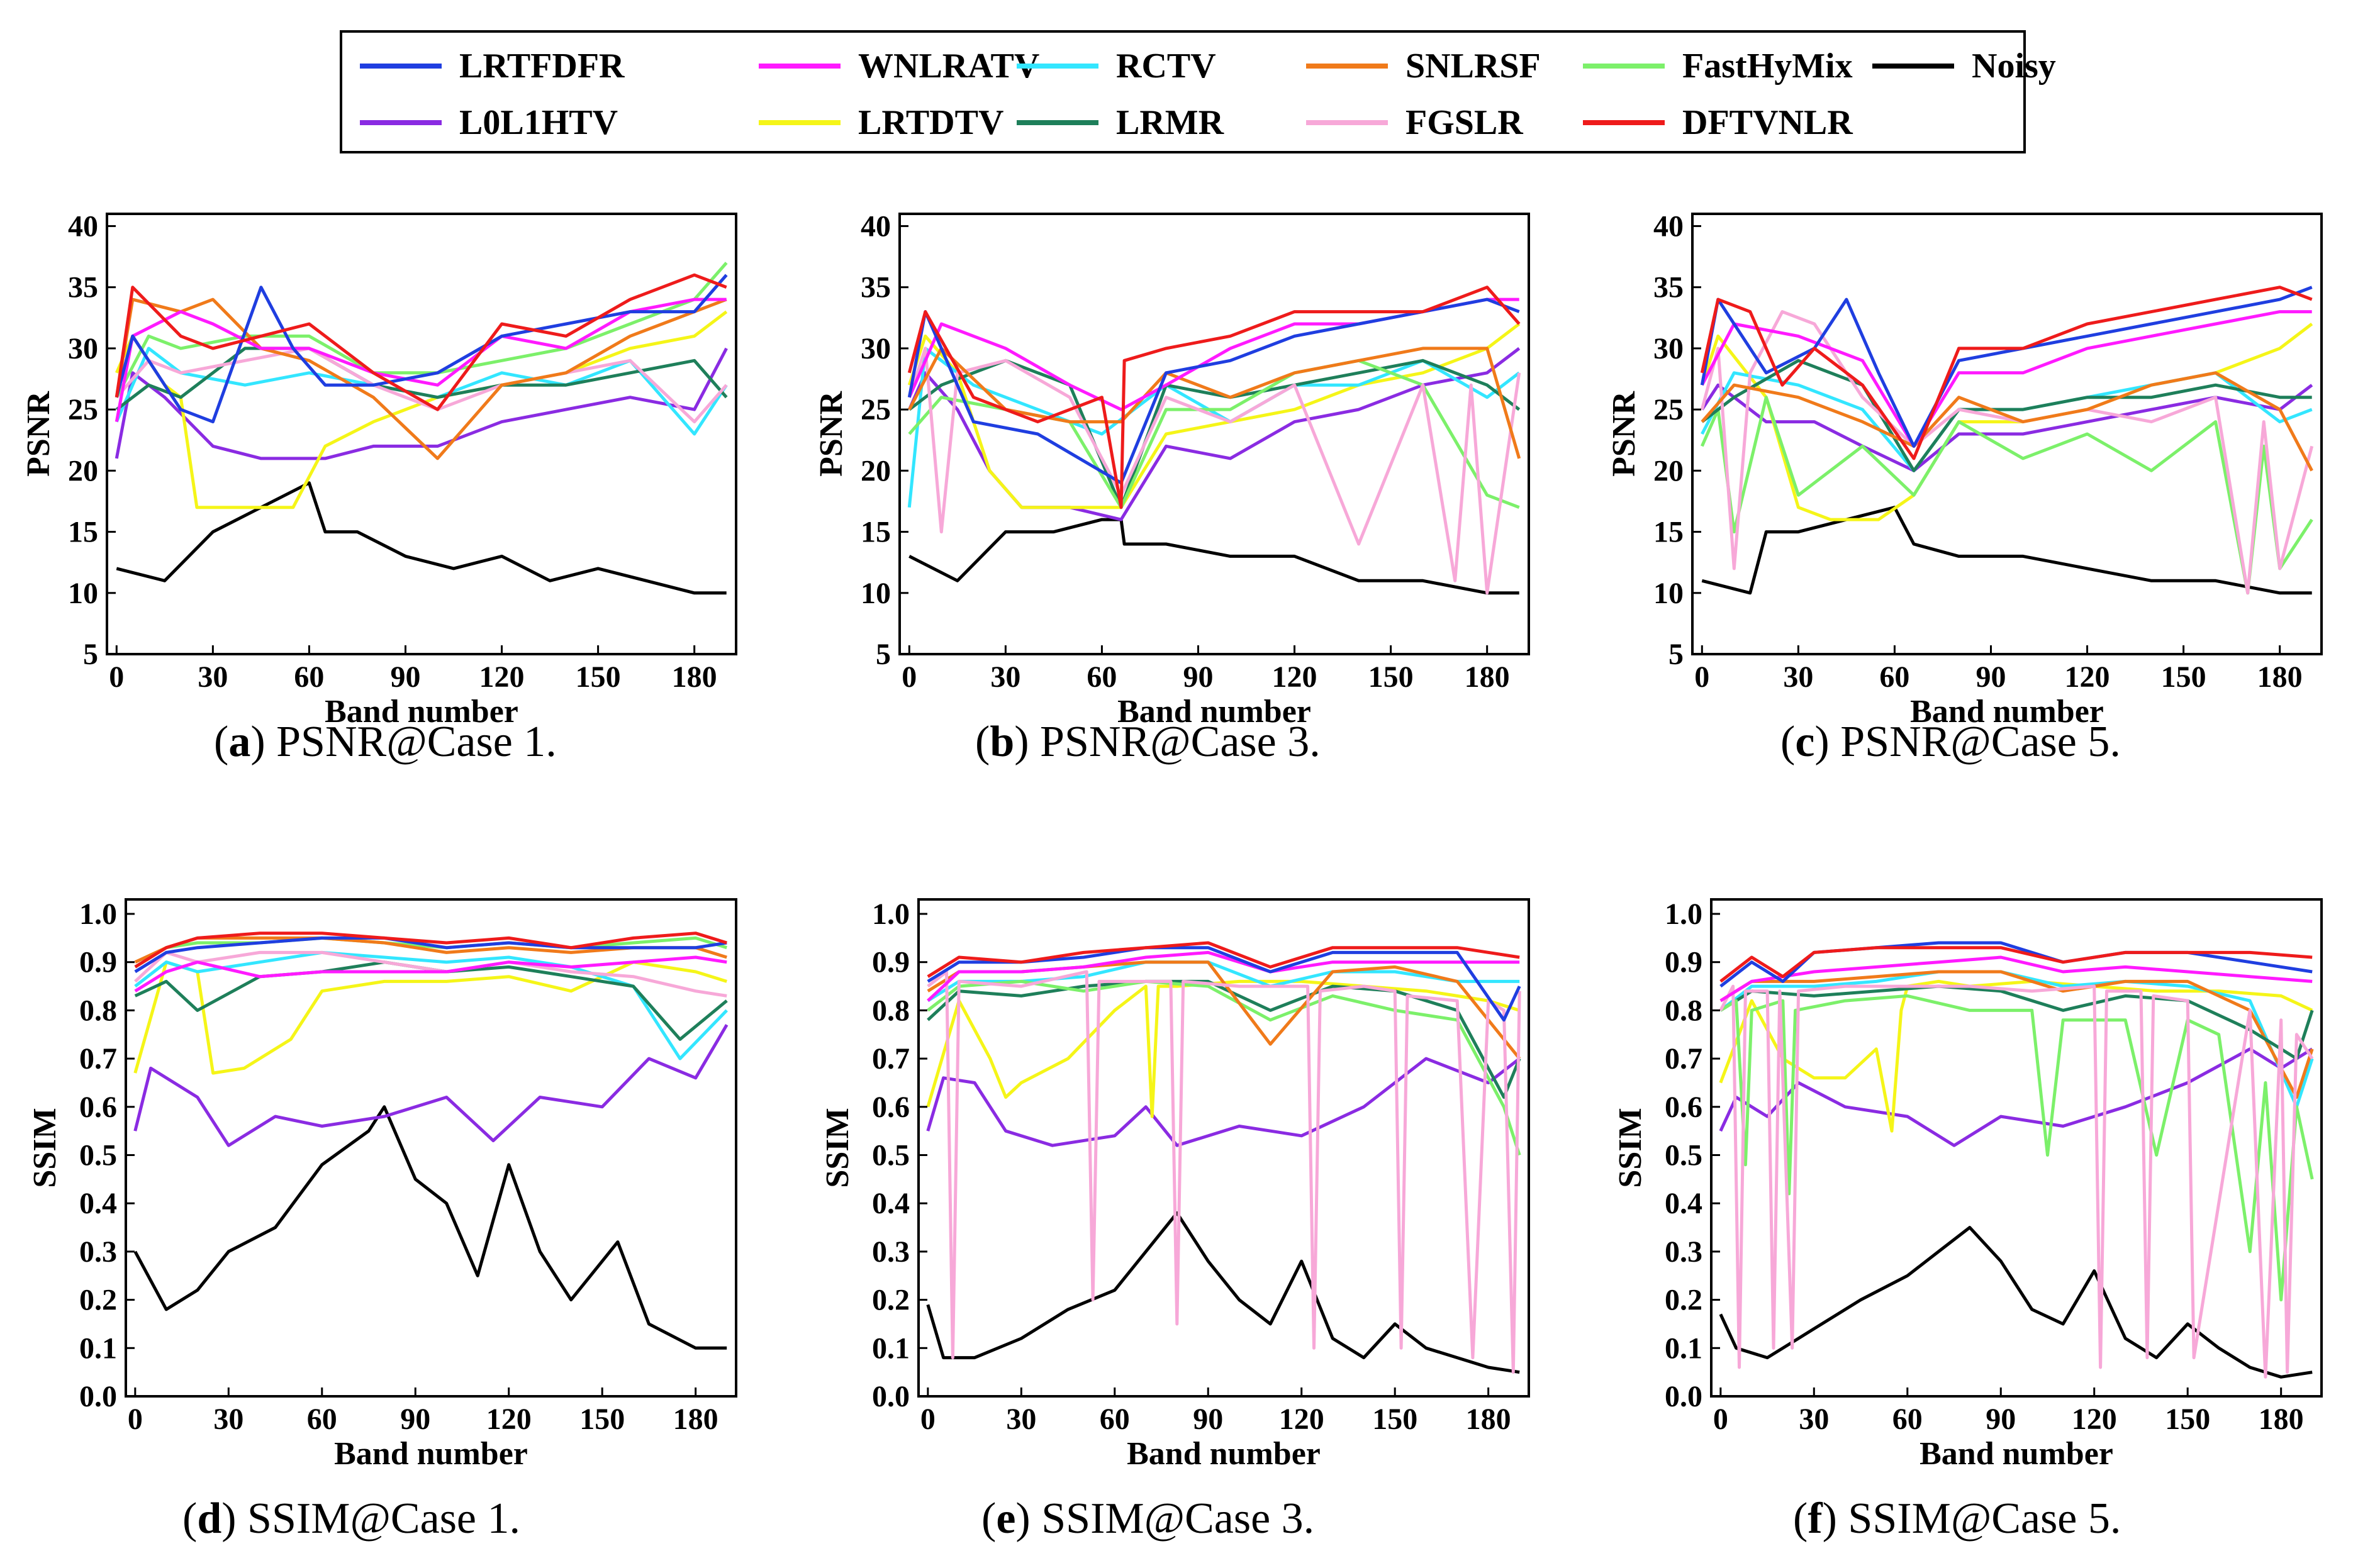 The width and height of the screenshot is (2375, 1568). Describe the element at coordinates (1683, 1252) in the screenshot. I see `y-tick-label-0-3-ssim-case-5: 0.3` at that location.